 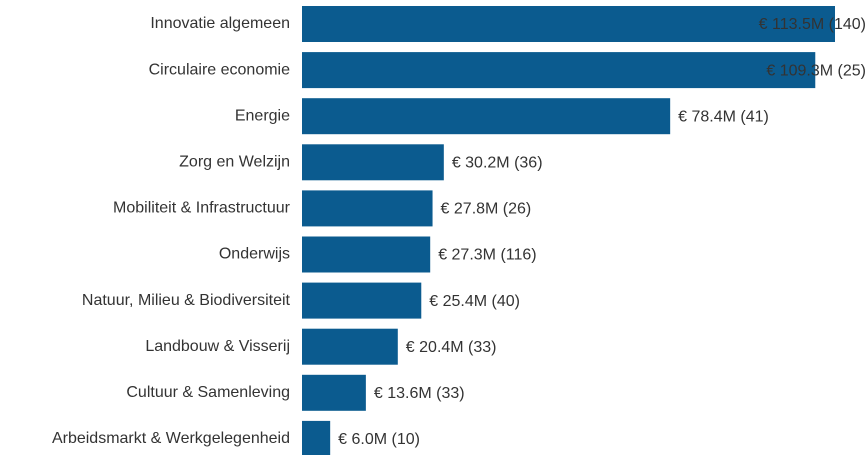 I want to click on category-label: Mobiliteit & Infrastructuur, so click(x=202, y=208).